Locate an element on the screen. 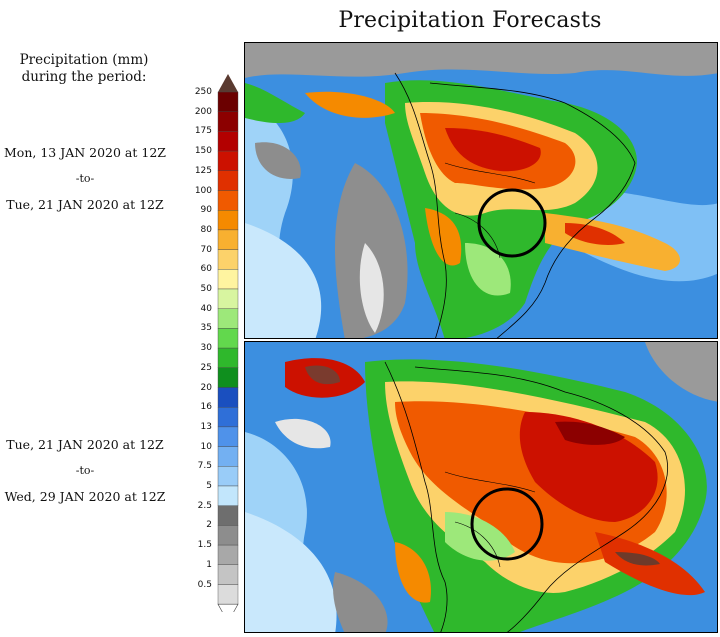 This screenshot has width=720, height=637. legend-tick-label: 90 is located at coordinates (206, 210).